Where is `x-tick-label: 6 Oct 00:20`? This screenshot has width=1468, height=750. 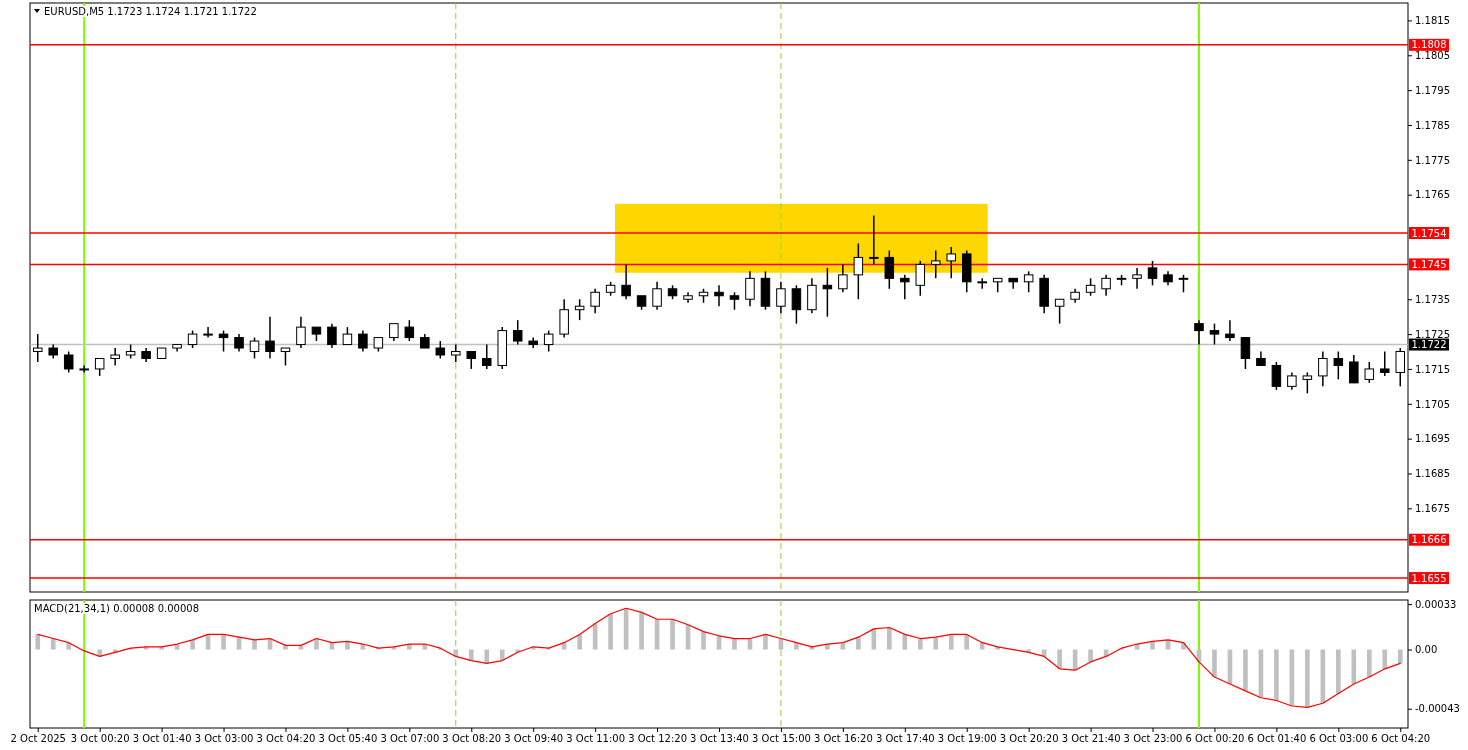
x-tick-label: 6 Oct 00:20 is located at coordinates (1215, 739).